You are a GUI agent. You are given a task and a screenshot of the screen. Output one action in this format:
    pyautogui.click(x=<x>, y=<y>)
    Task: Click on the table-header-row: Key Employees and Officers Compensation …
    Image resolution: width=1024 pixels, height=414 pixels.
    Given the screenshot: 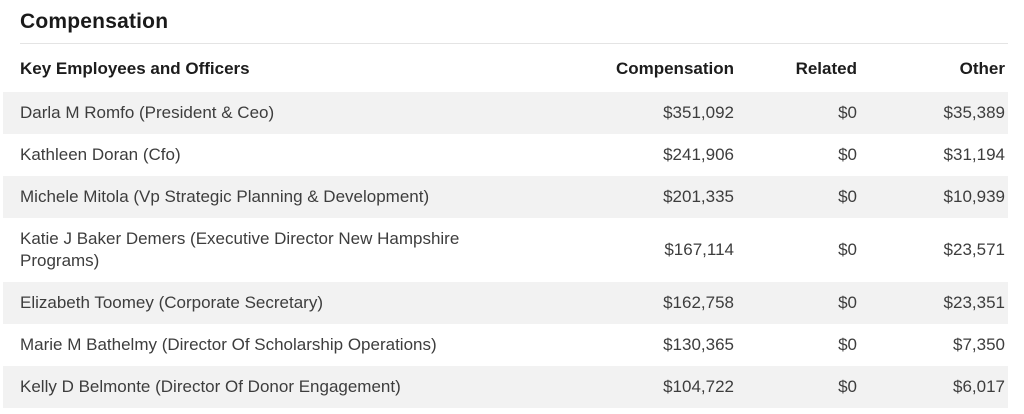 What is the action you would take?
    pyautogui.click(x=505, y=68)
    